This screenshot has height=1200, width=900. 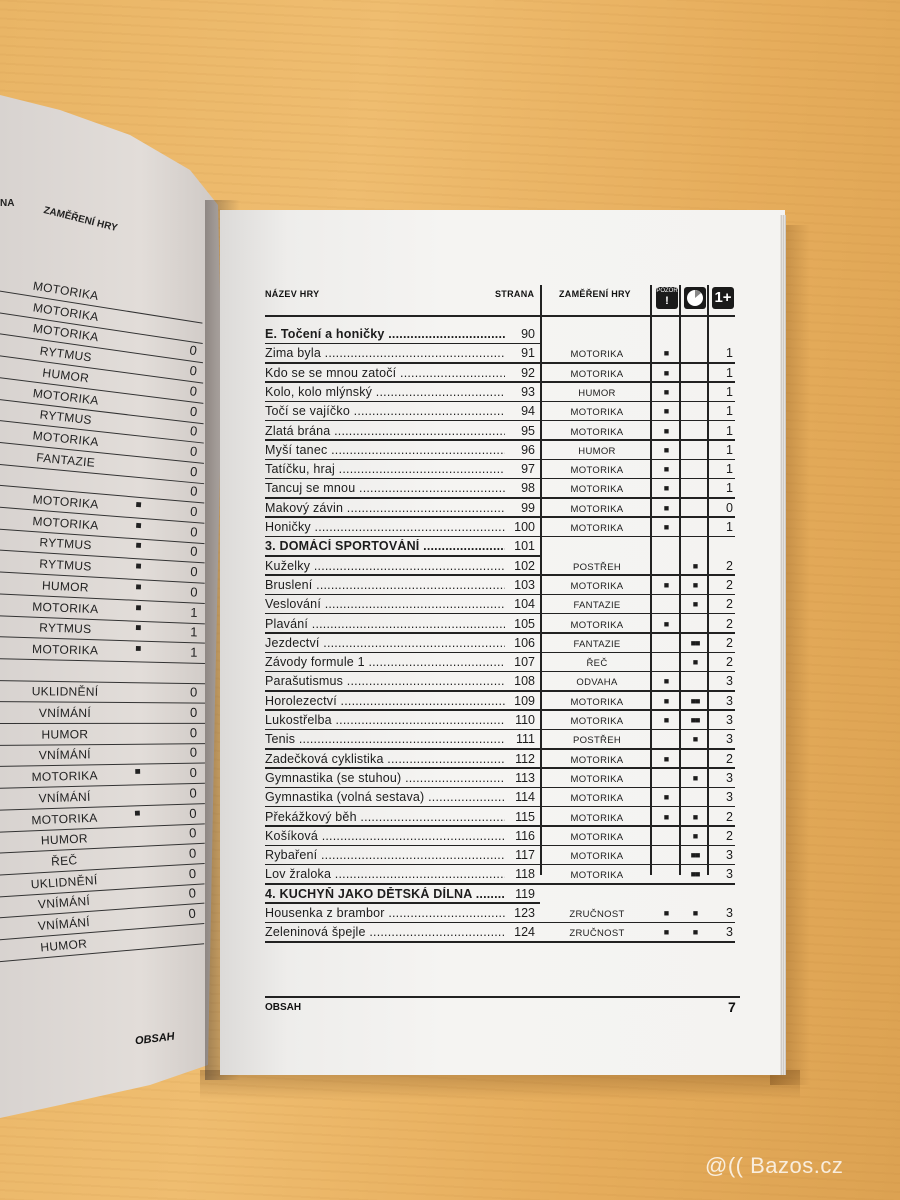 I want to click on page-ref: 113, so click(x=525, y=777).